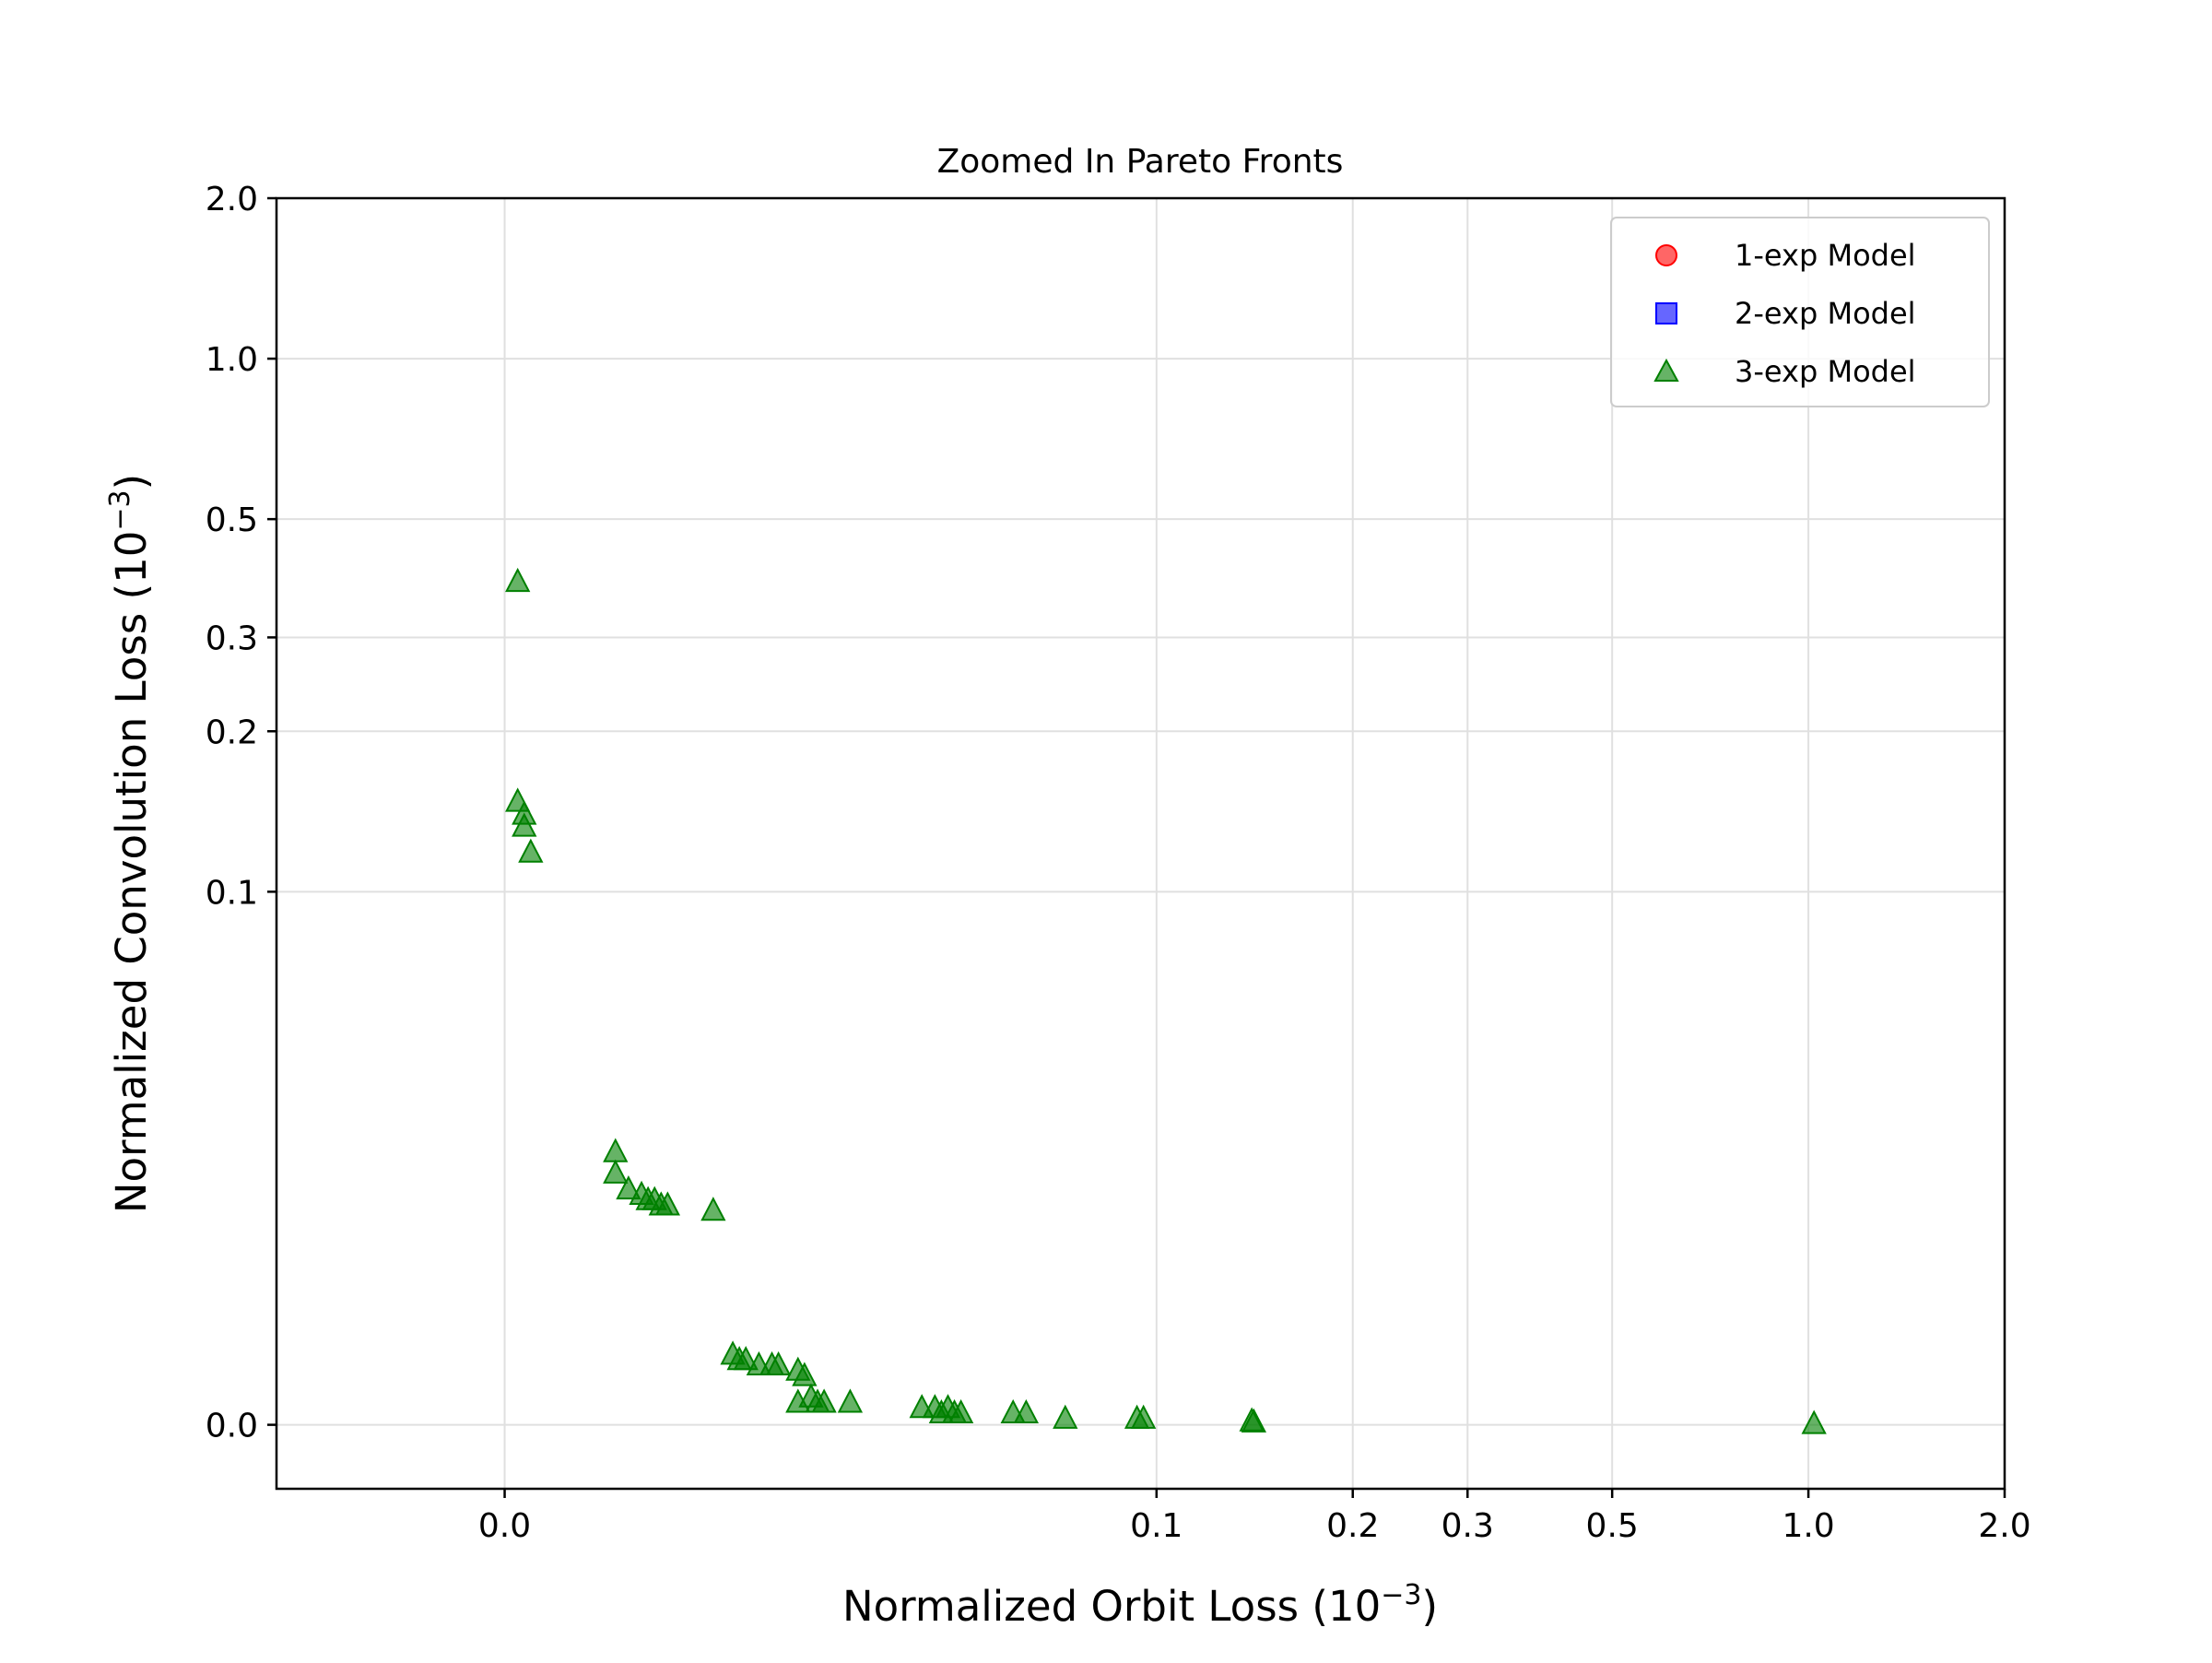  What do you see at coordinates (232, 199) in the screenshot?
I see `y-tick-label: 2.0` at bounding box center [232, 199].